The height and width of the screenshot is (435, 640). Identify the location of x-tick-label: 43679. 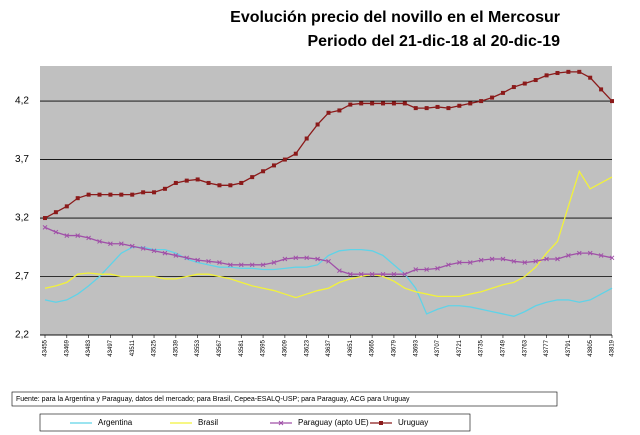
(395, 347).